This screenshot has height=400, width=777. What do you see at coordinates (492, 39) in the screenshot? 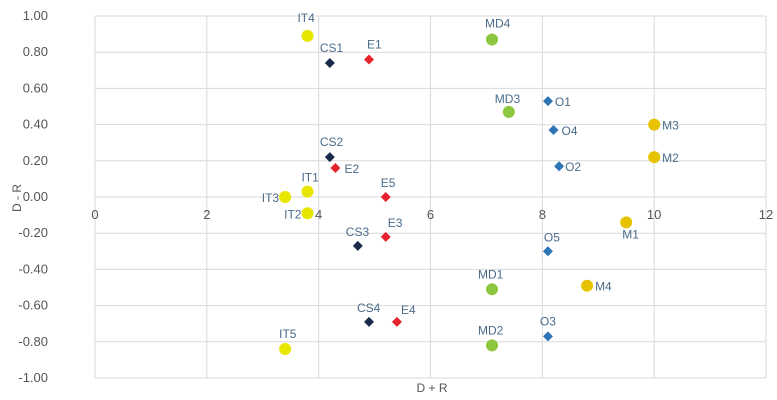
I see `data-point-md4` at bounding box center [492, 39].